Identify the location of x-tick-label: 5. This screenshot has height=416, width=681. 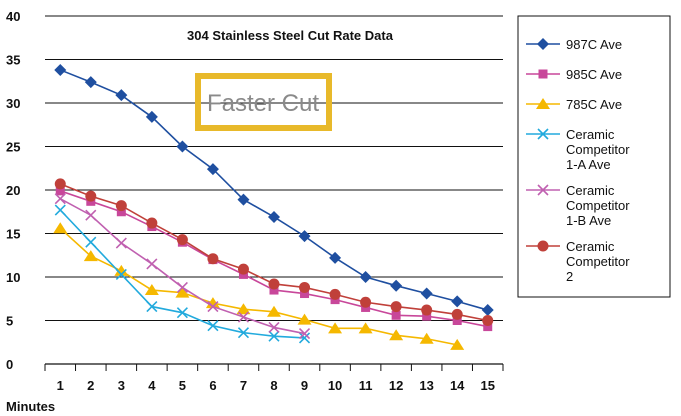
(182, 385).